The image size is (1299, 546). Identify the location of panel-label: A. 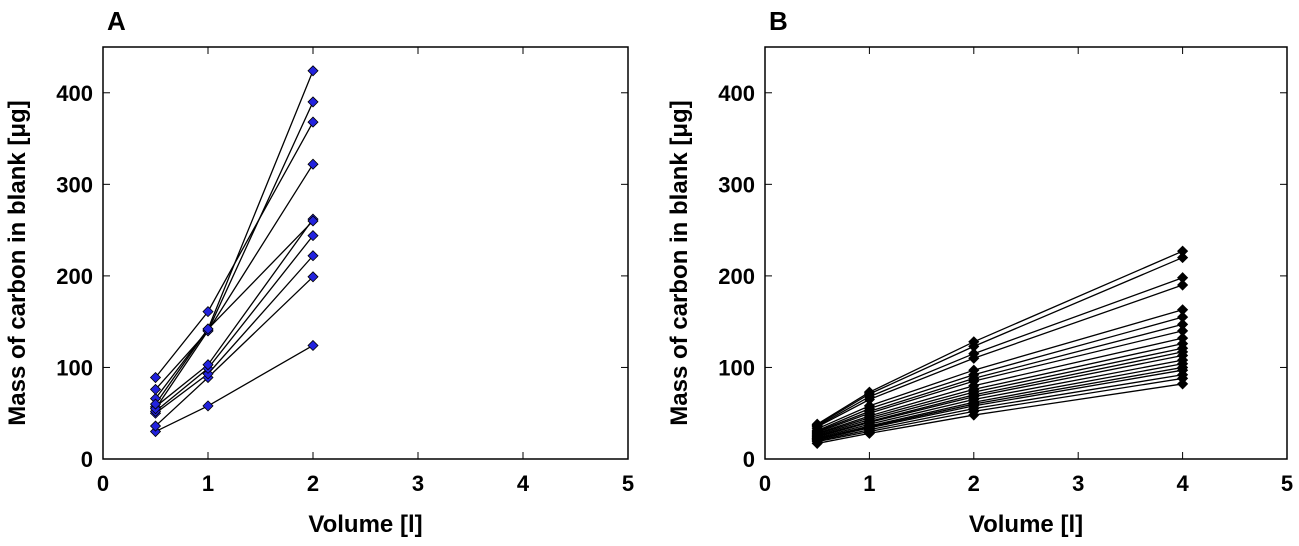
(116, 21).